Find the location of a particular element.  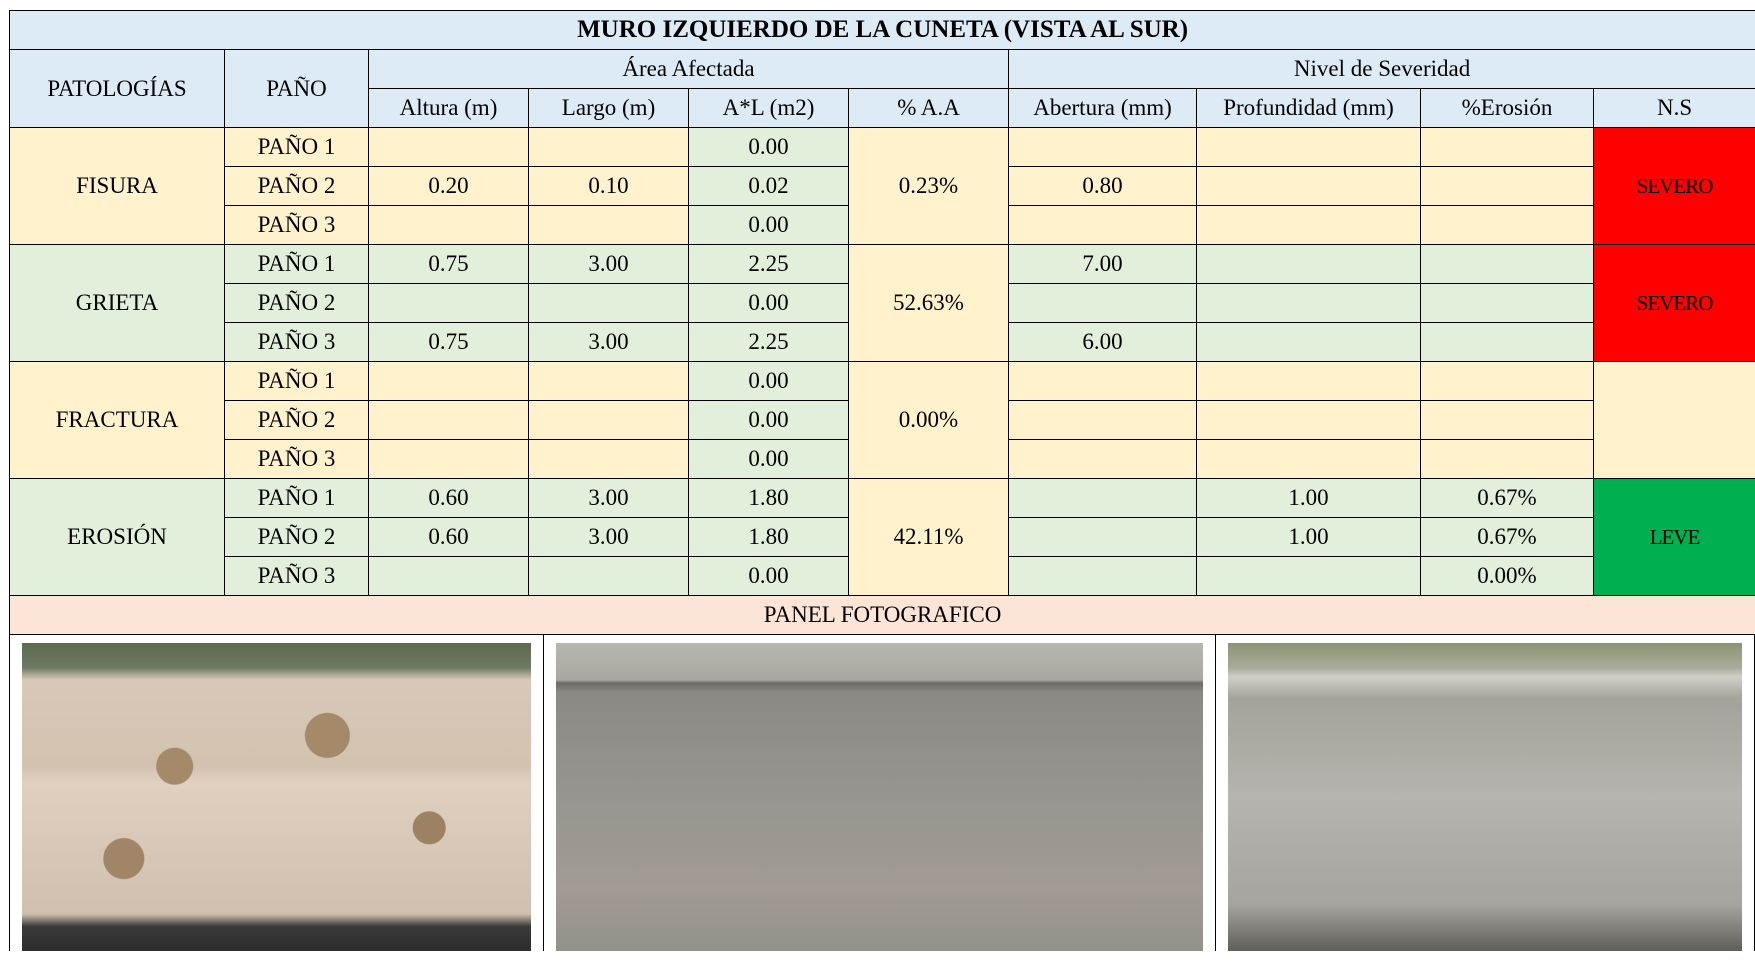

severity is located at coordinates (1673, 420).